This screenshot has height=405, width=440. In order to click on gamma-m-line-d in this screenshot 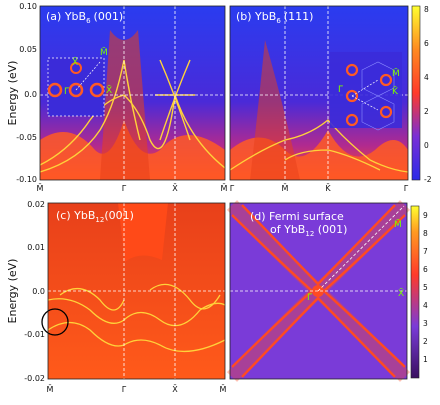, I will do `click(361, 248)`.